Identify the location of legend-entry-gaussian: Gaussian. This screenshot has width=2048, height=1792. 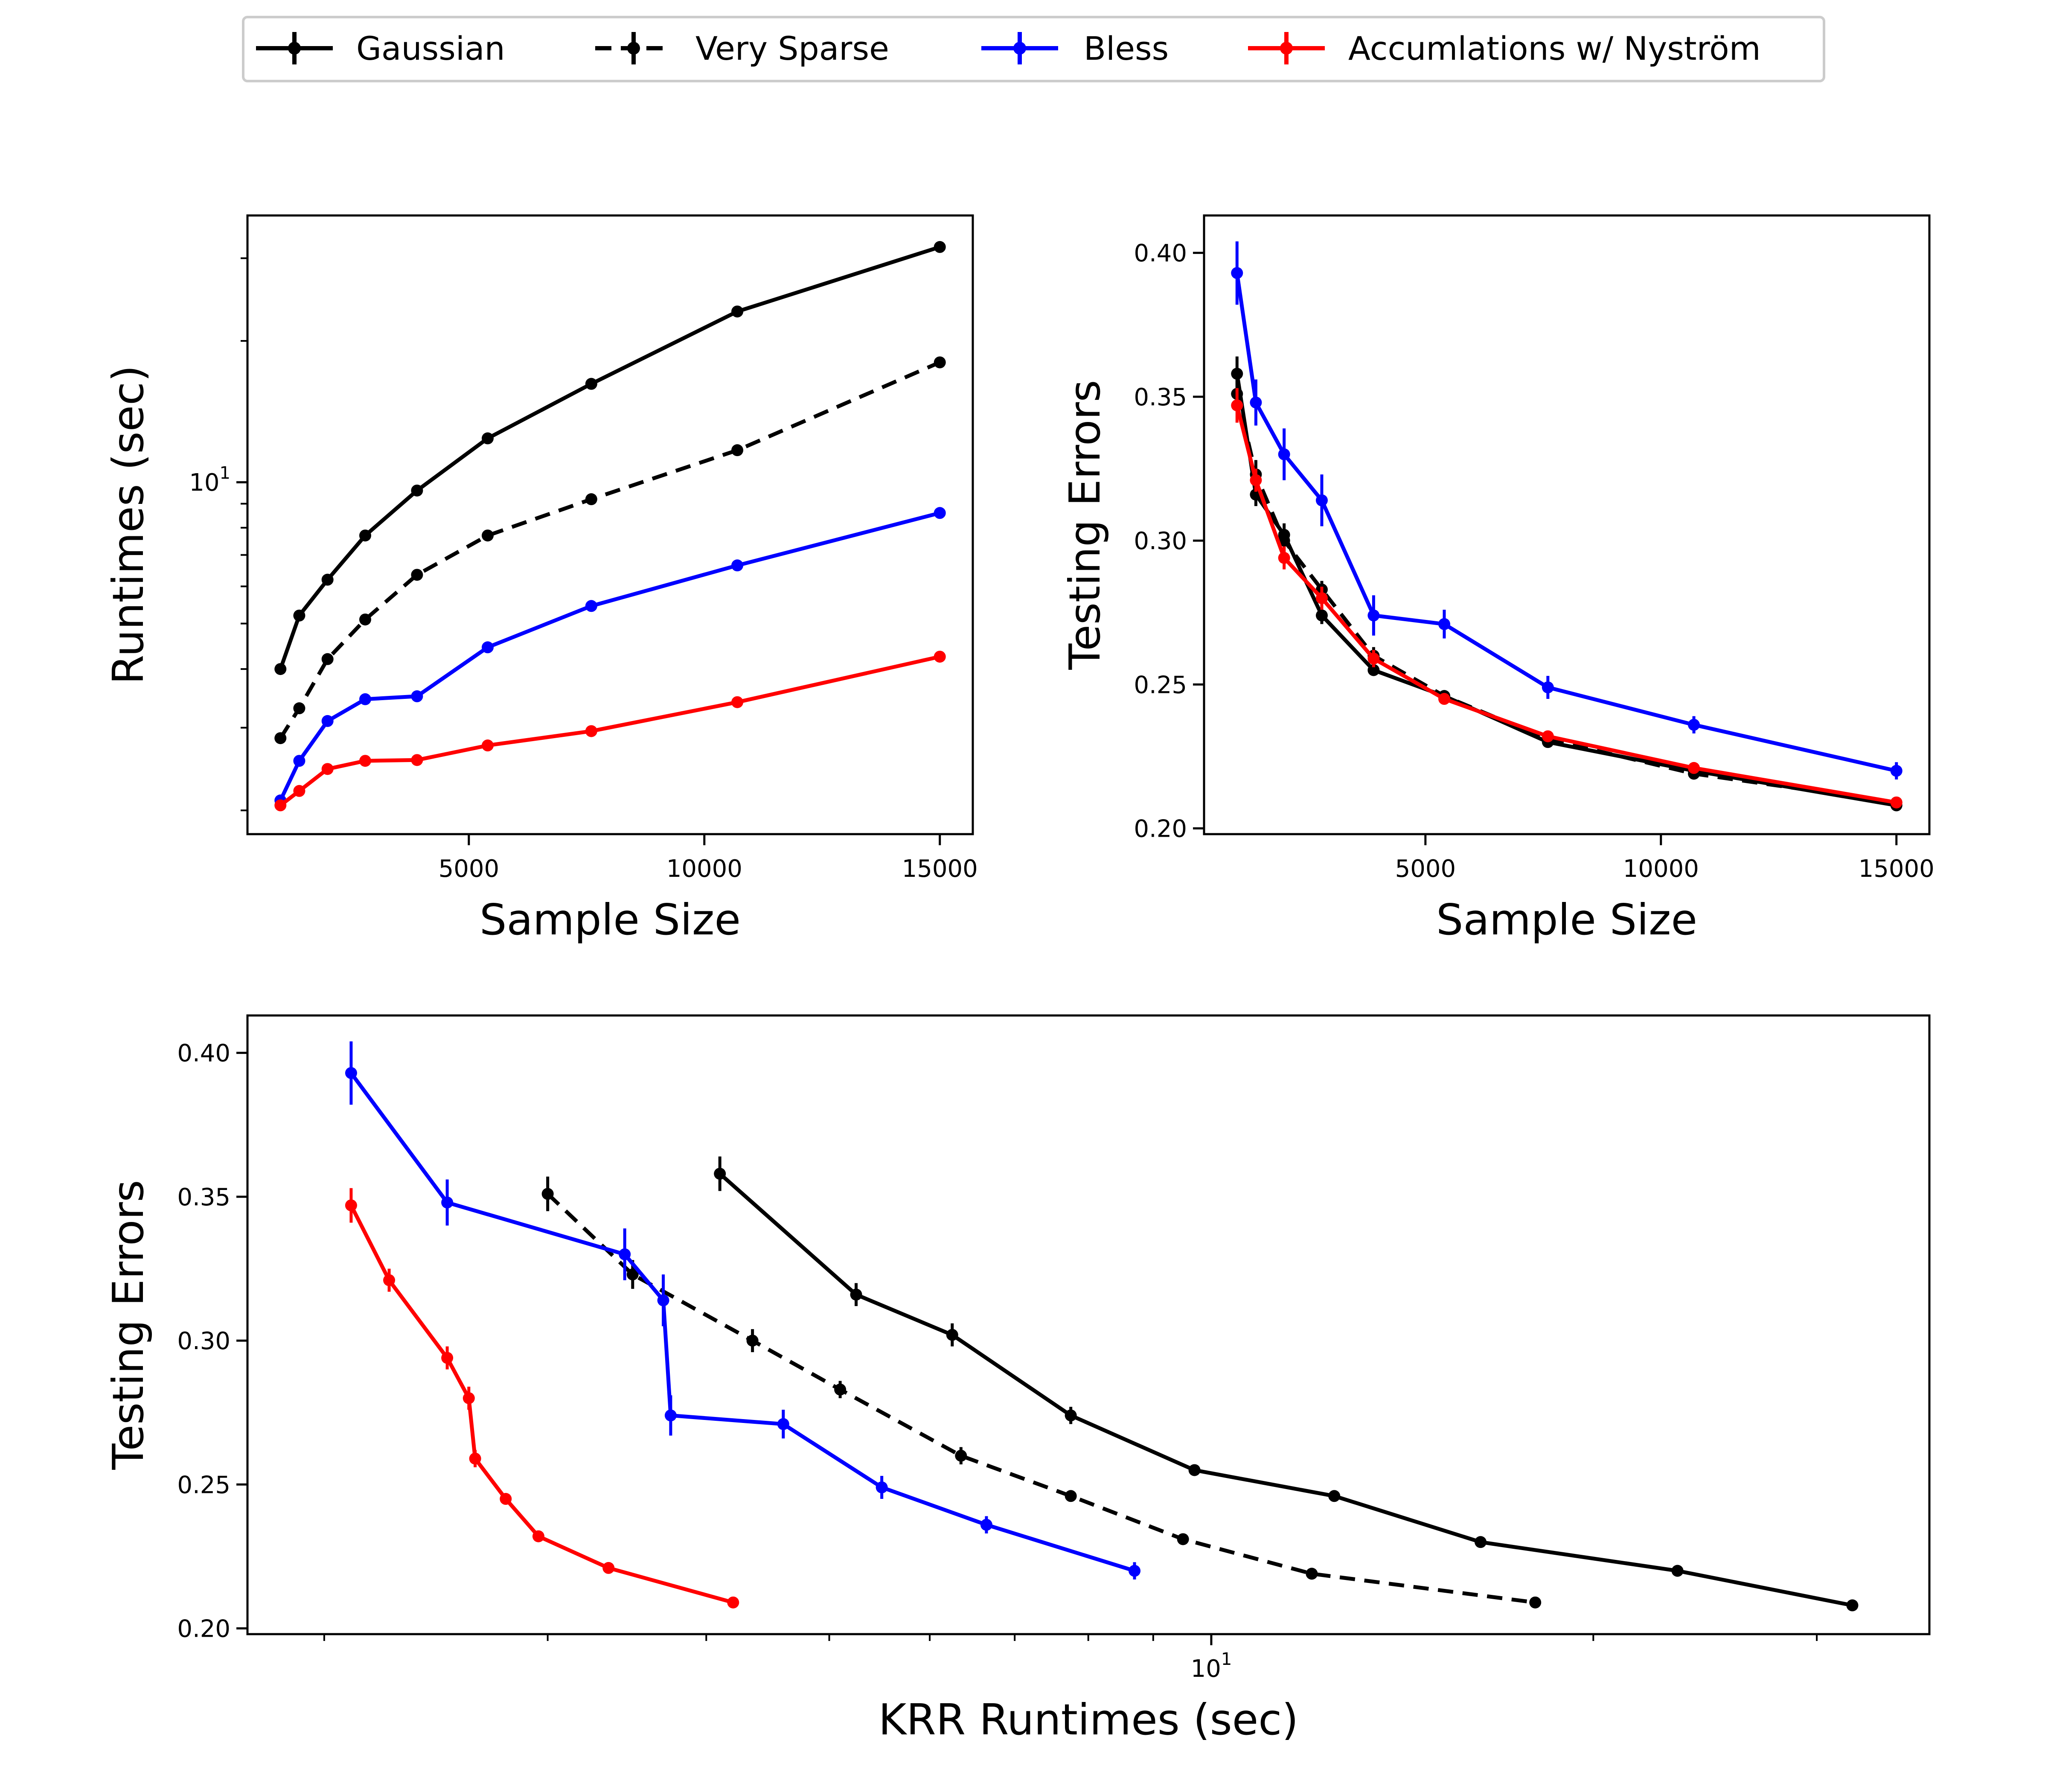
(380, 48).